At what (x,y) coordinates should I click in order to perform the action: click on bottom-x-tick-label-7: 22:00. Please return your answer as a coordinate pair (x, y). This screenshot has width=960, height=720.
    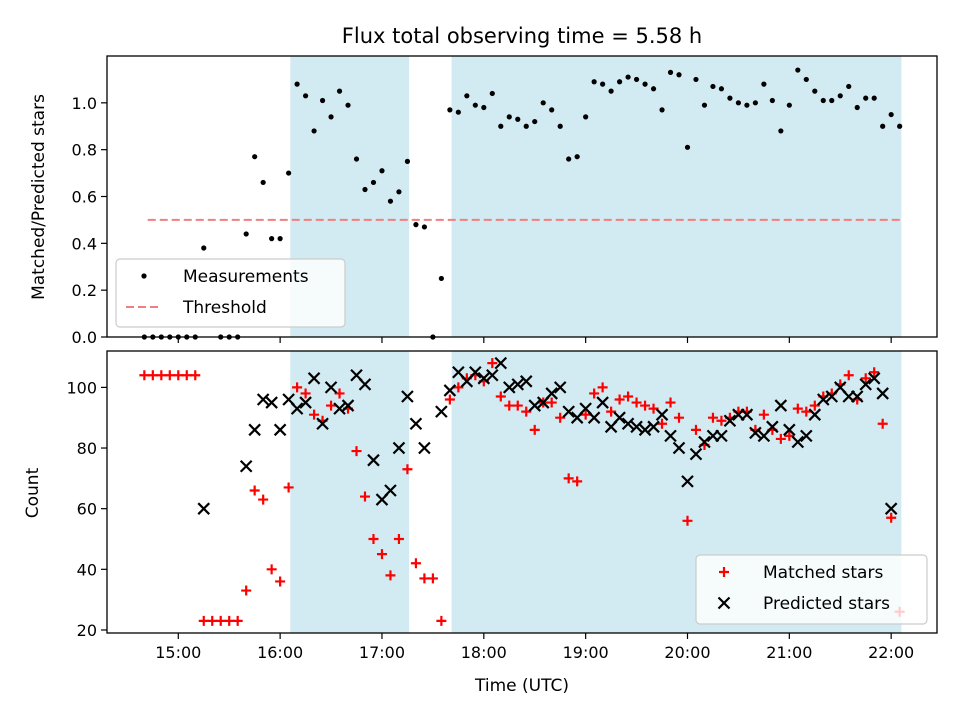
    Looking at the image, I should click on (891, 652).